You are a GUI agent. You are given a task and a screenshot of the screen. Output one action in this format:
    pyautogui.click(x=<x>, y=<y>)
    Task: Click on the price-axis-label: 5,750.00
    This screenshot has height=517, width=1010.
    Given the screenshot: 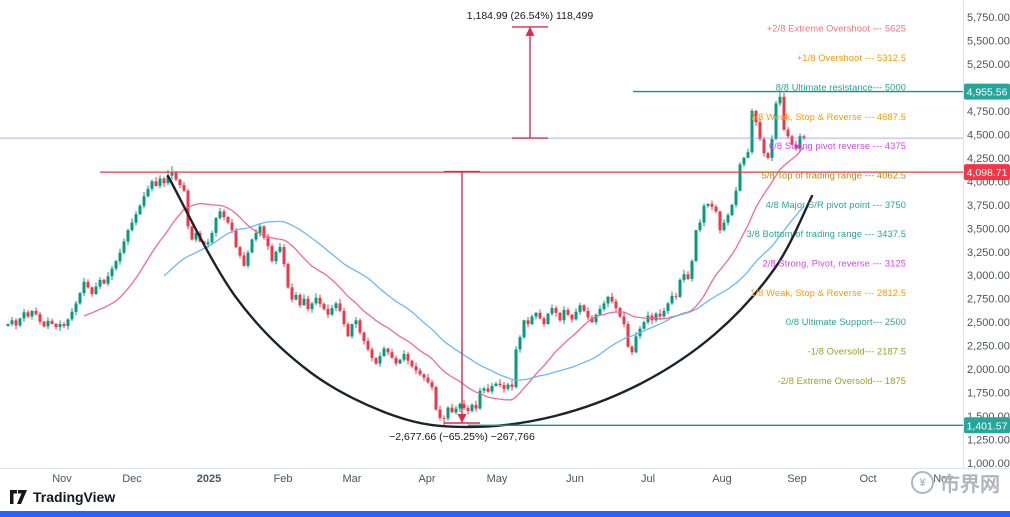 What is the action you would take?
    pyautogui.click(x=988, y=18)
    